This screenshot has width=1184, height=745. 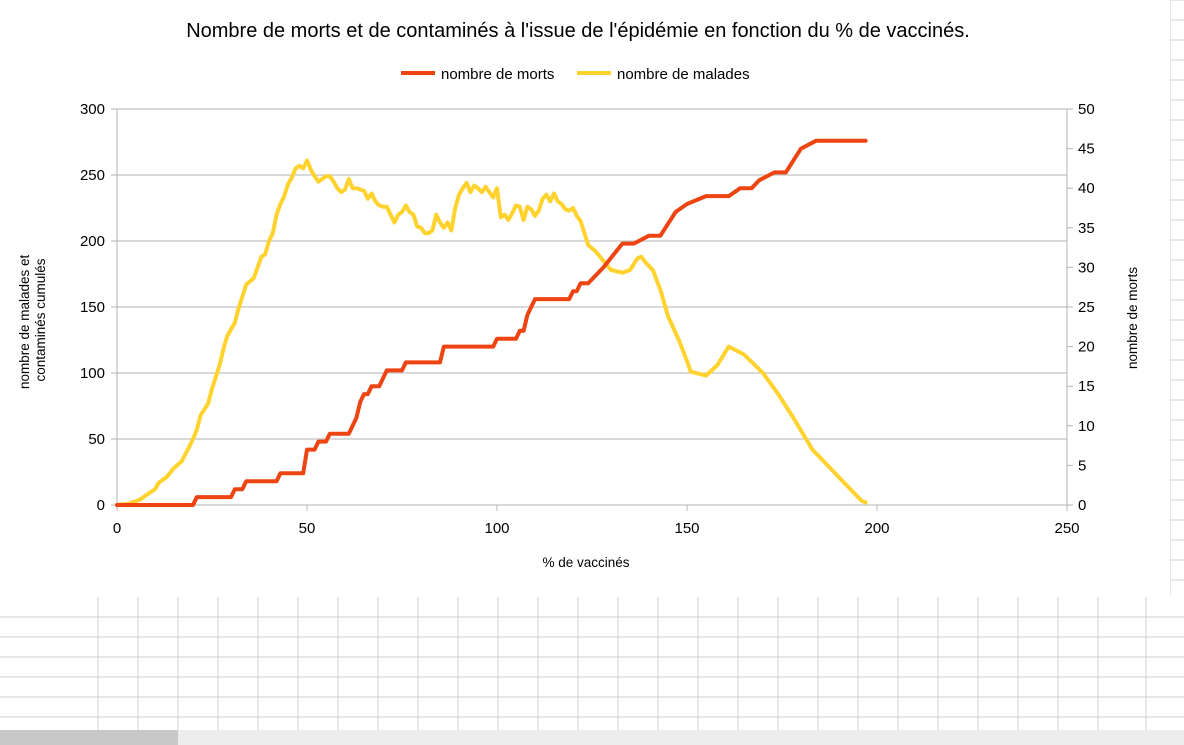 What do you see at coordinates (89, 737) in the screenshot?
I see `horizontal-scrollbar-thumb` at bounding box center [89, 737].